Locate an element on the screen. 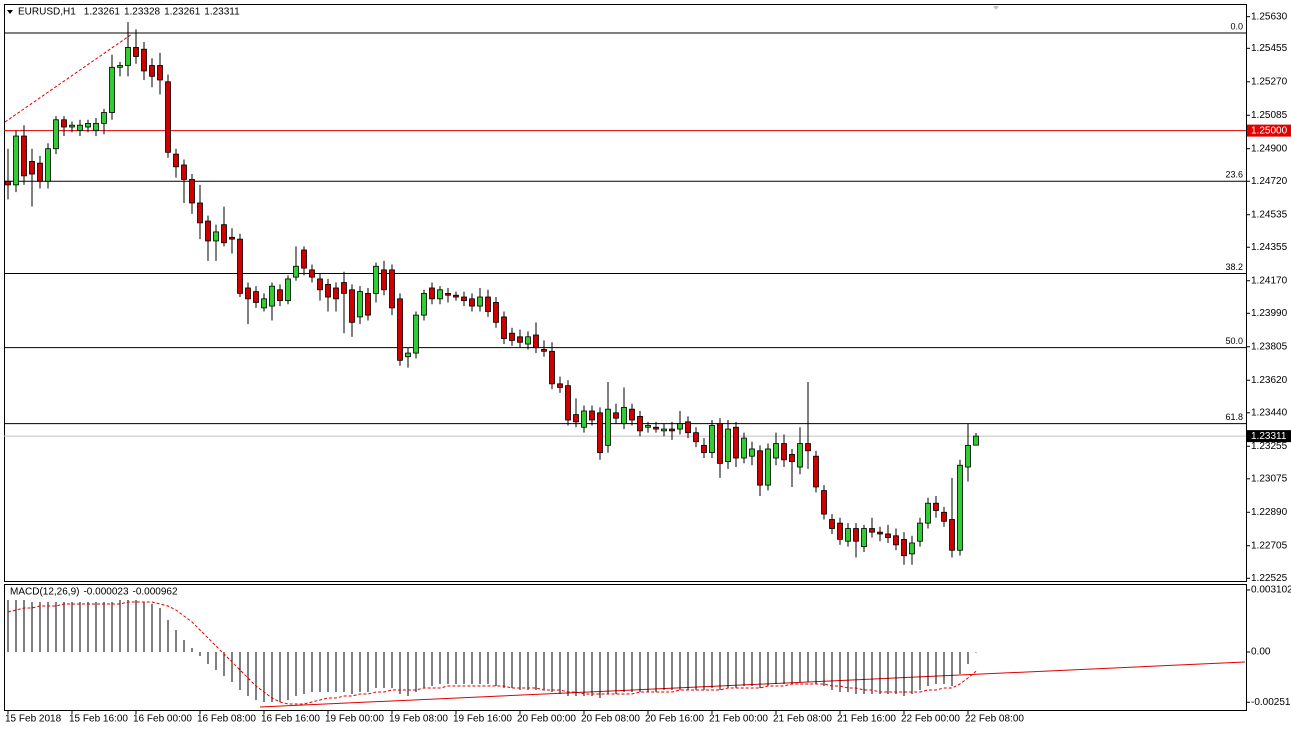 This screenshot has height=732, width=1291. price-label: 1.23311 is located at coordinates (1269, 436).